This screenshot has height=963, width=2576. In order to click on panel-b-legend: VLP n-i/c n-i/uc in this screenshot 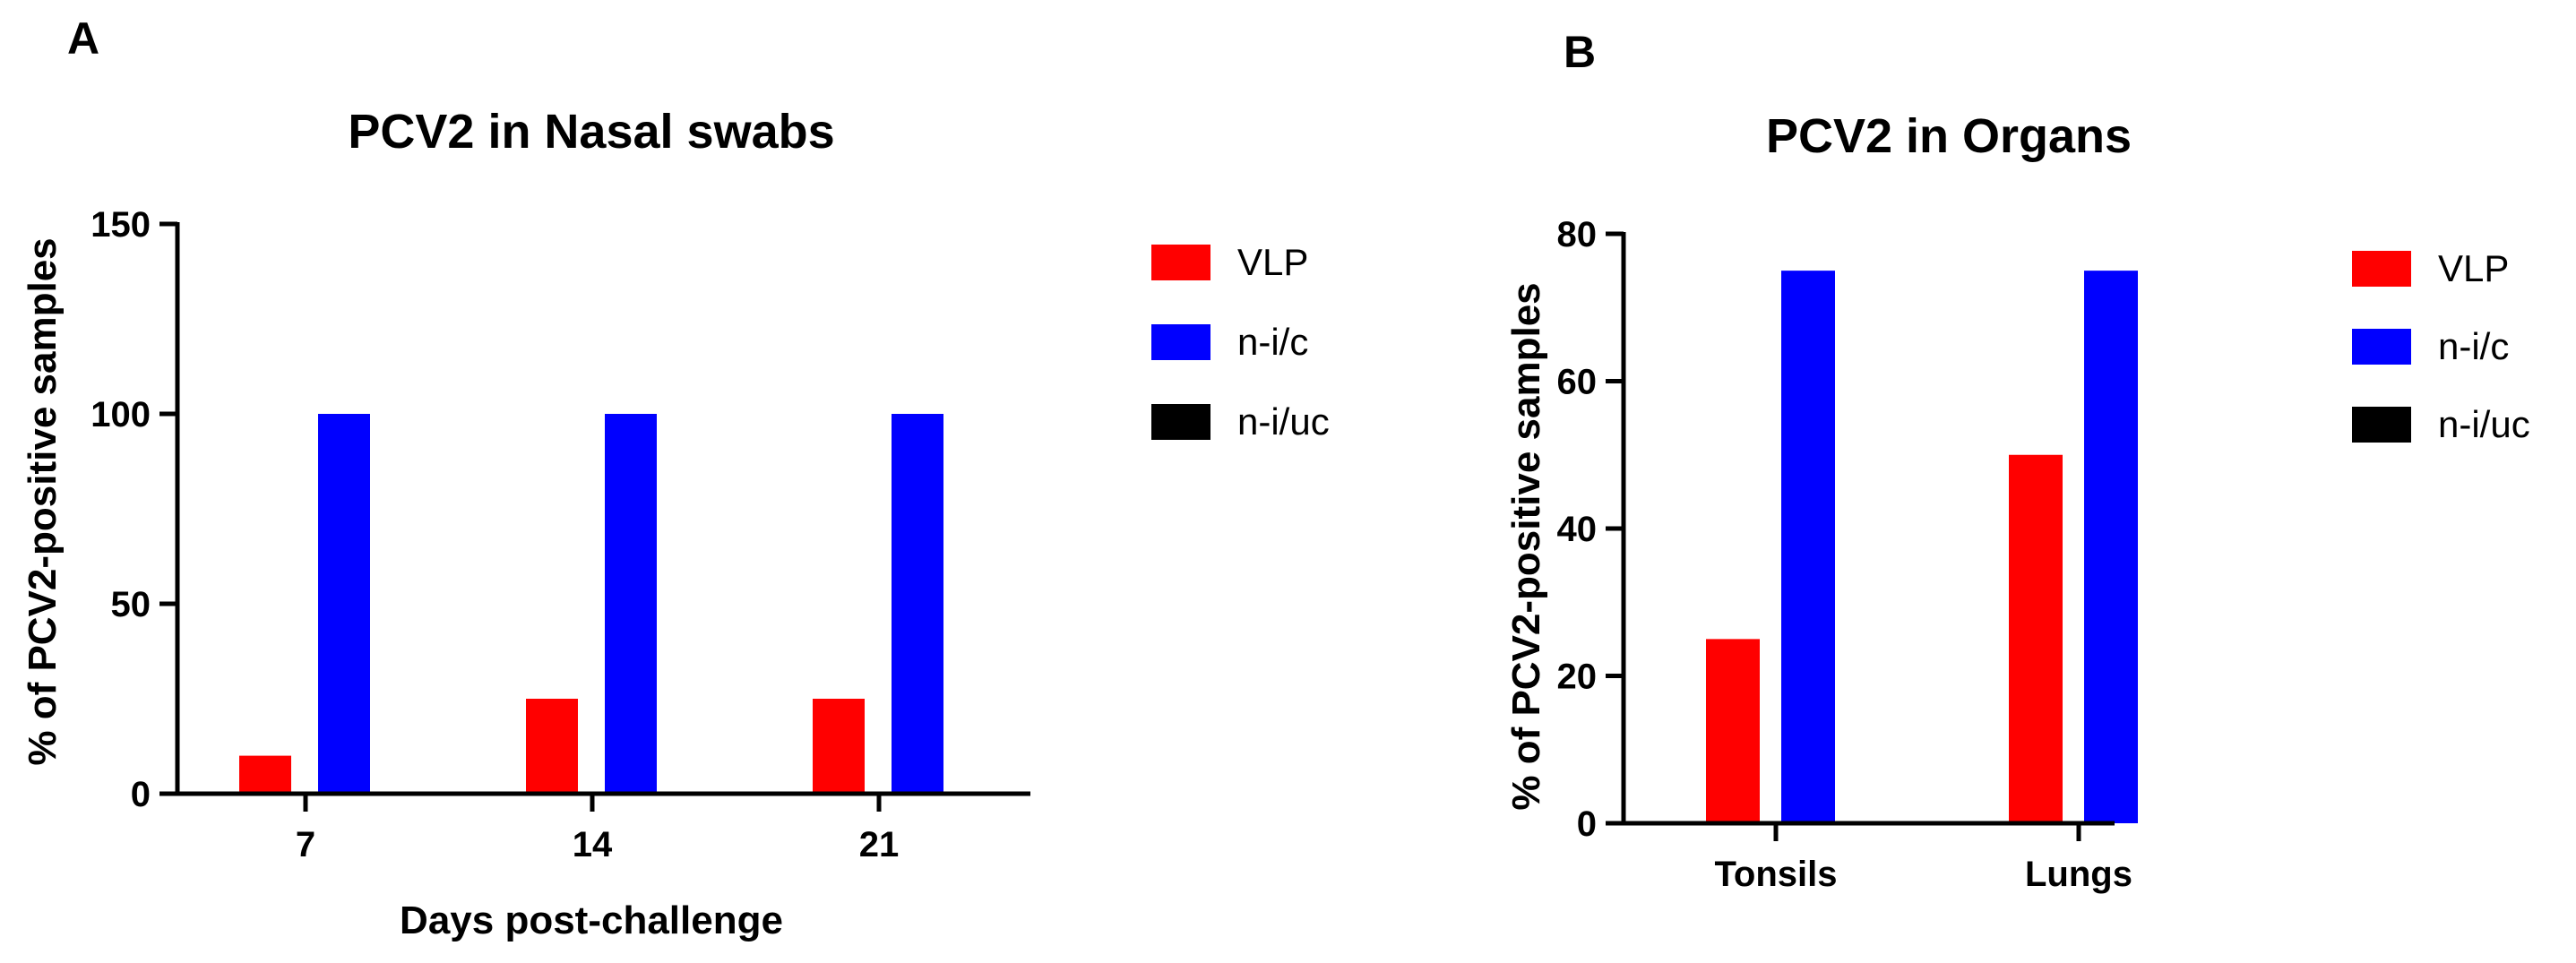, I will do `click(2441, 346)`.